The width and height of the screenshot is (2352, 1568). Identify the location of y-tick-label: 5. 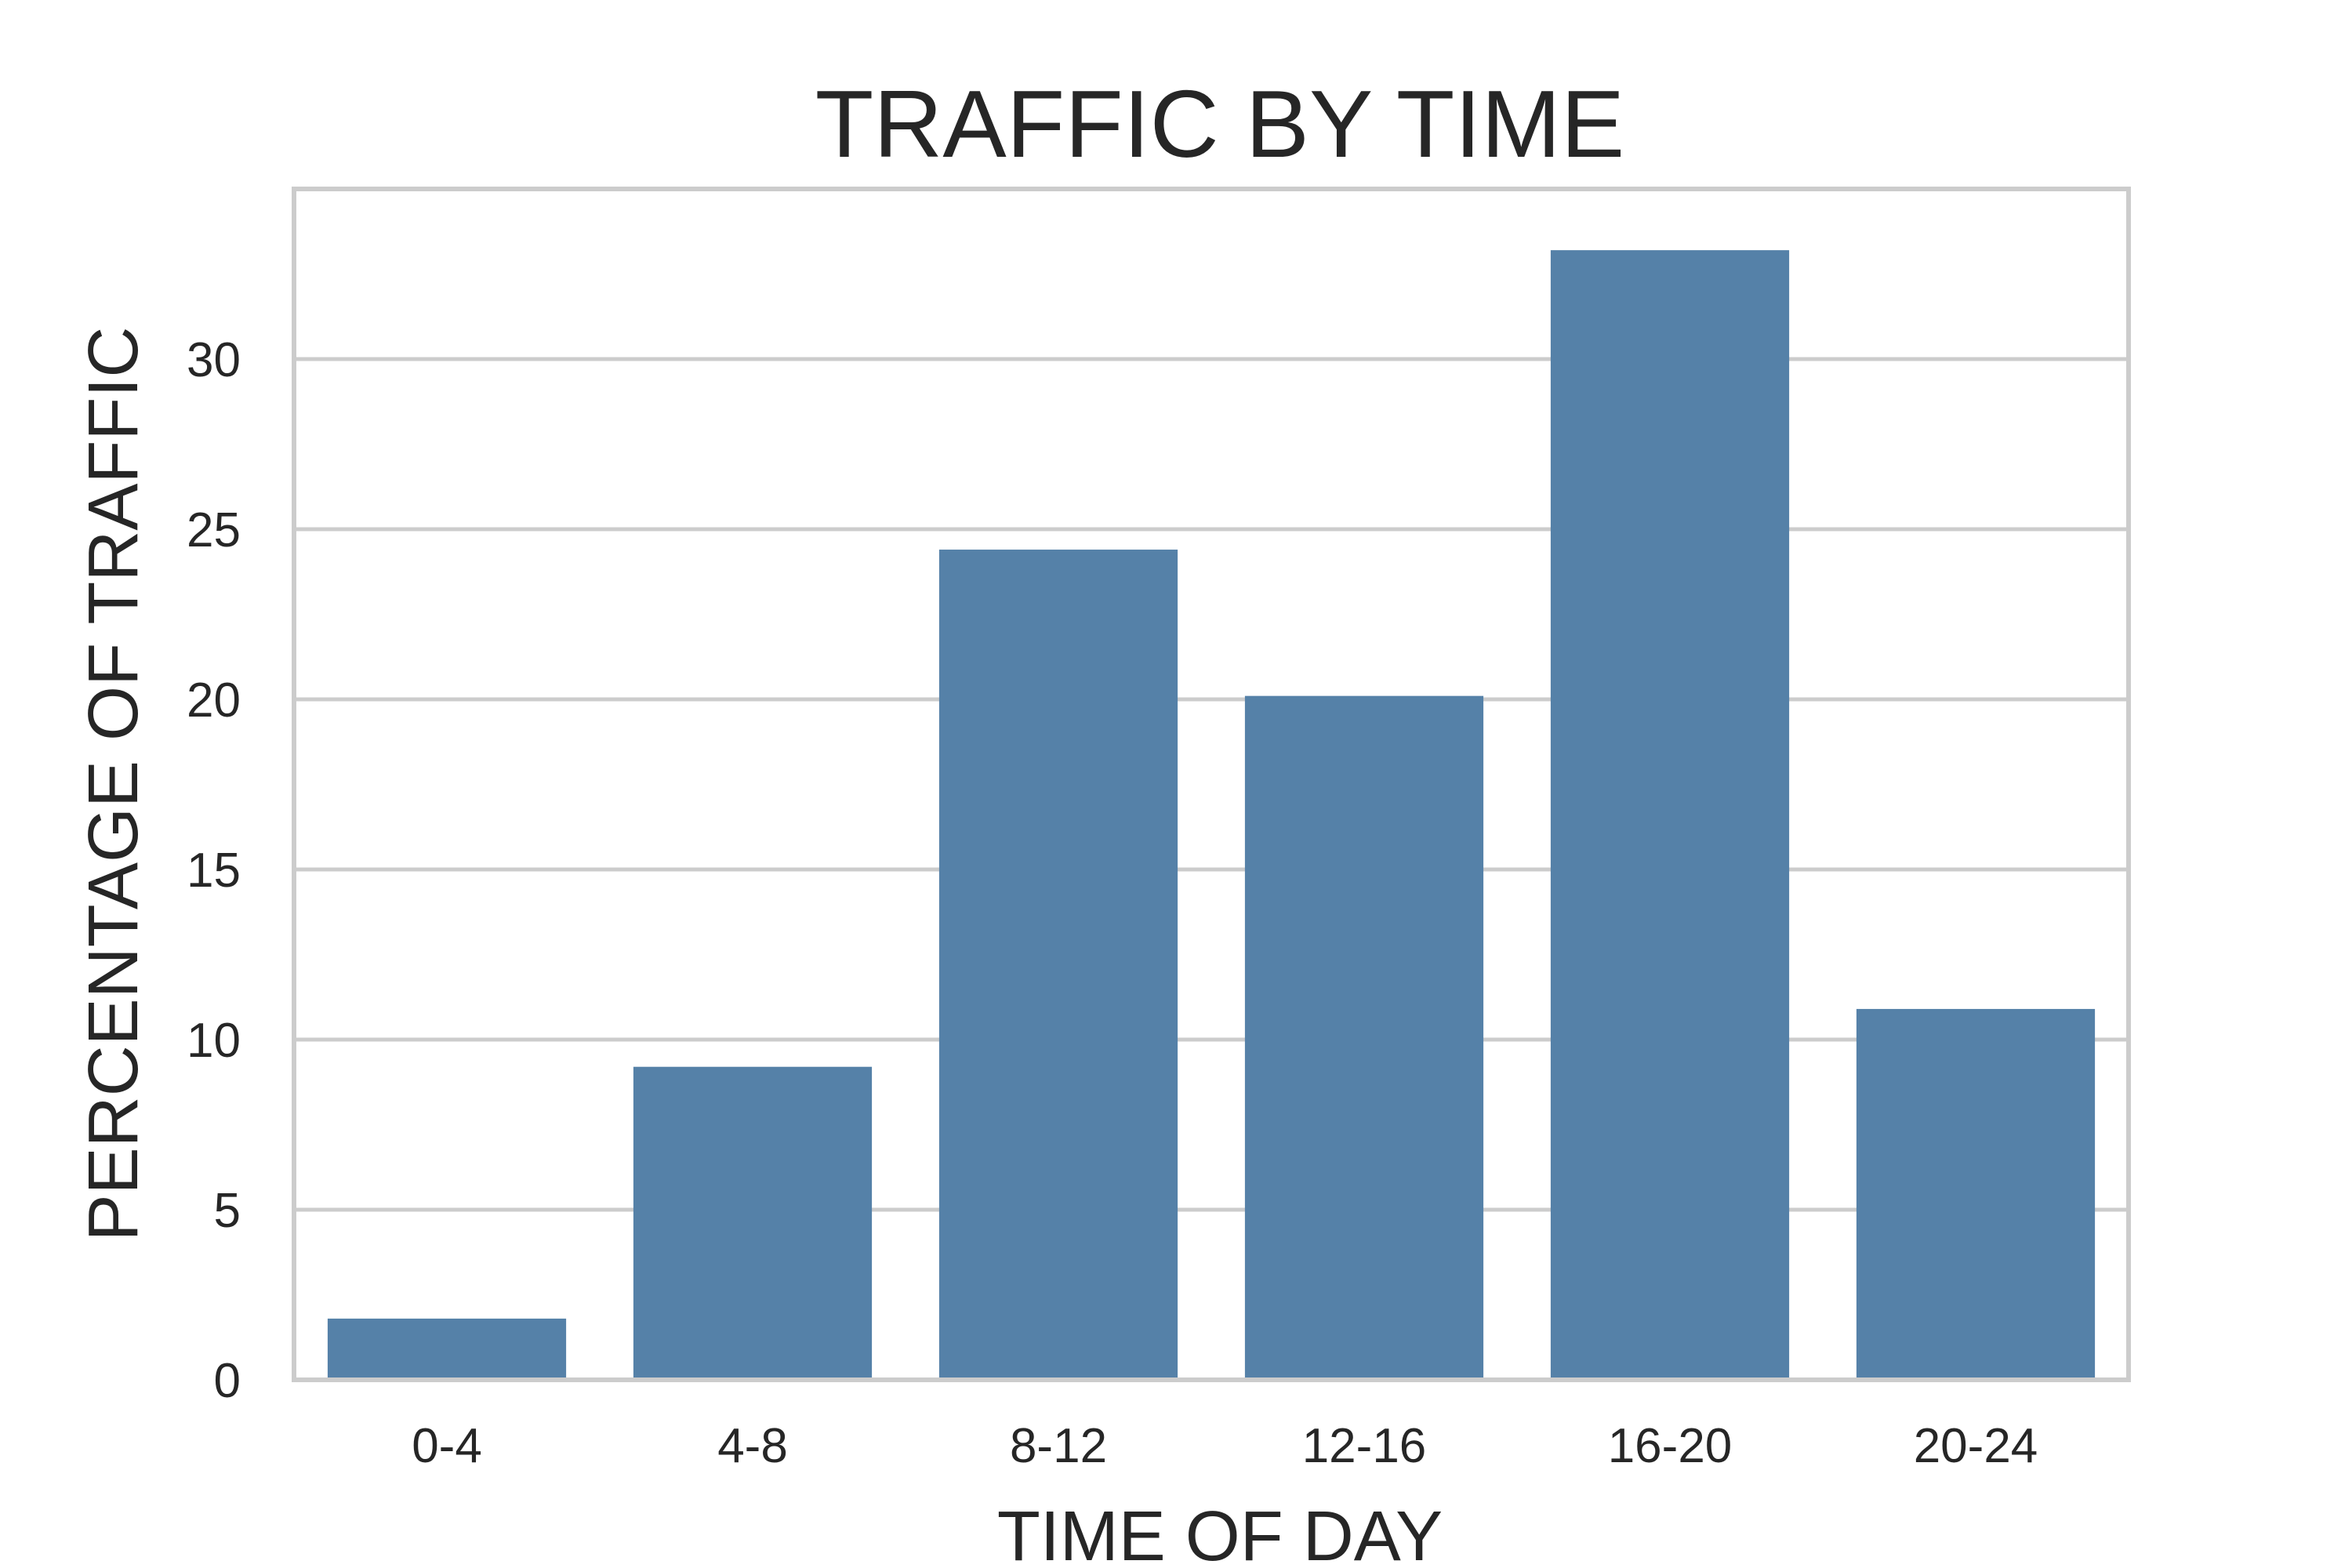
(228, 1211).